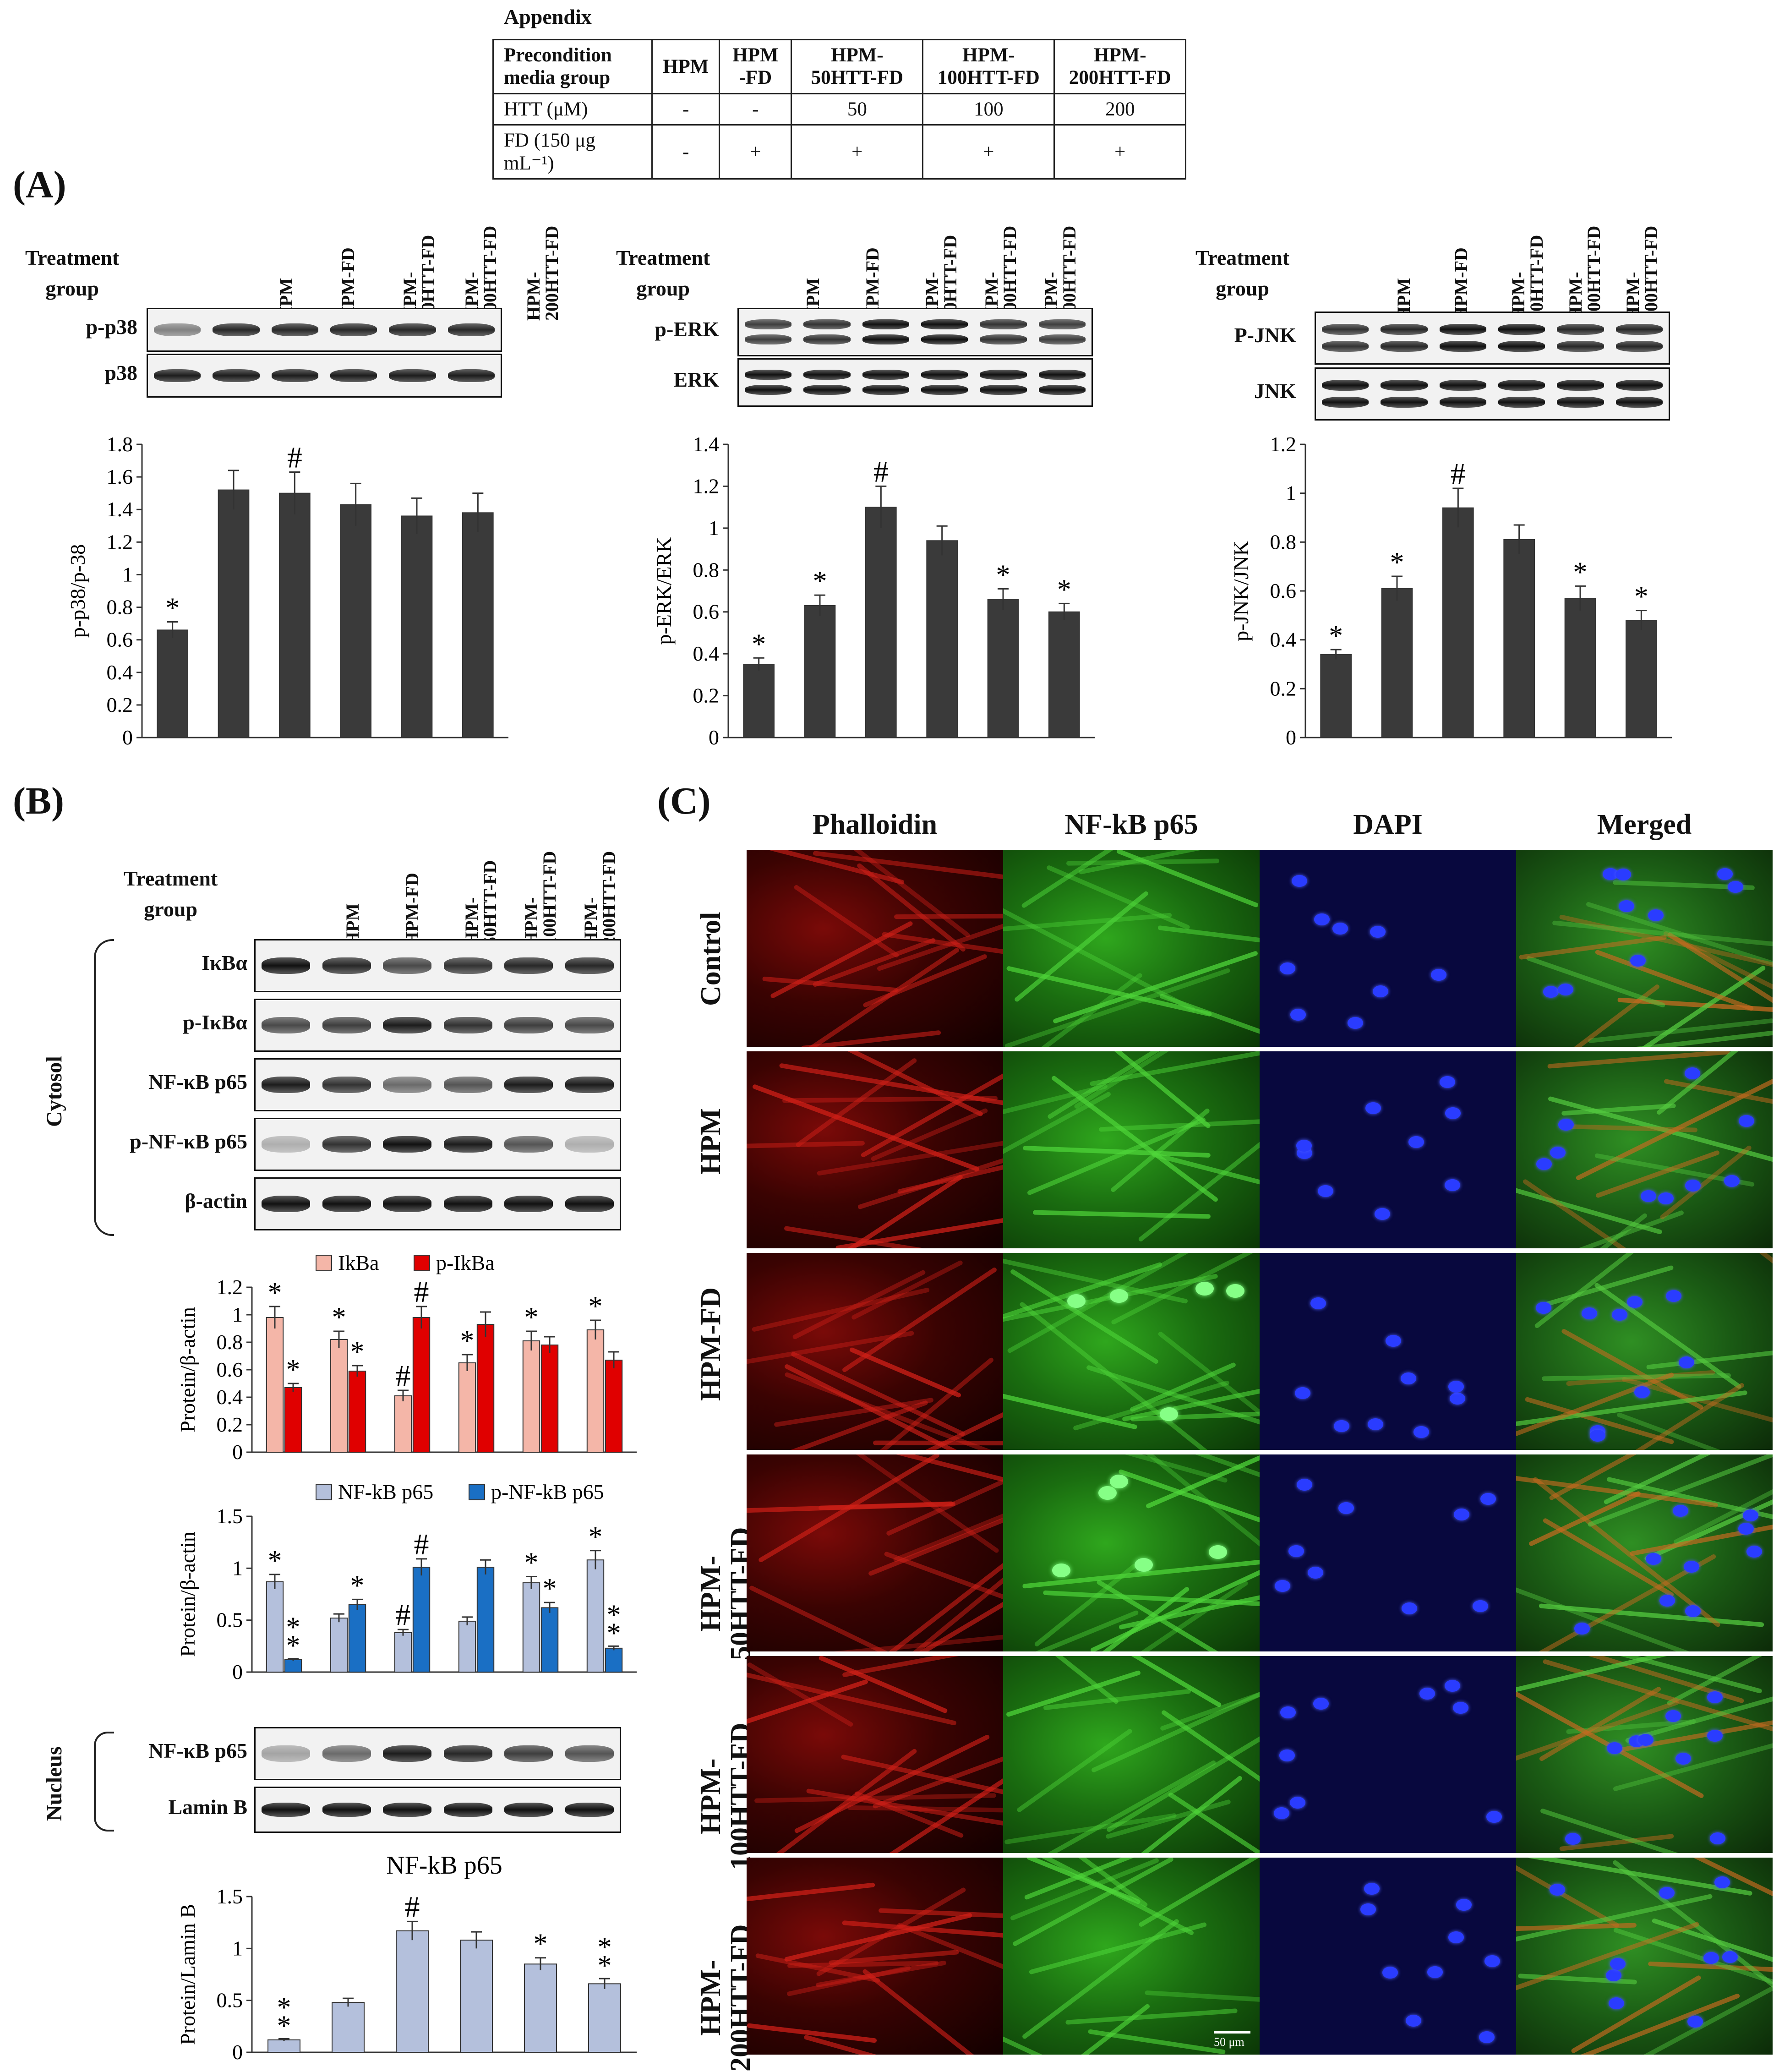 This screenshot has height=2072, width=1790. What do you see at coordinates (710, 1796) in the screenshot?
I see `microscopy-row-label-line: HPM-` at bounding box center [710, 1796].